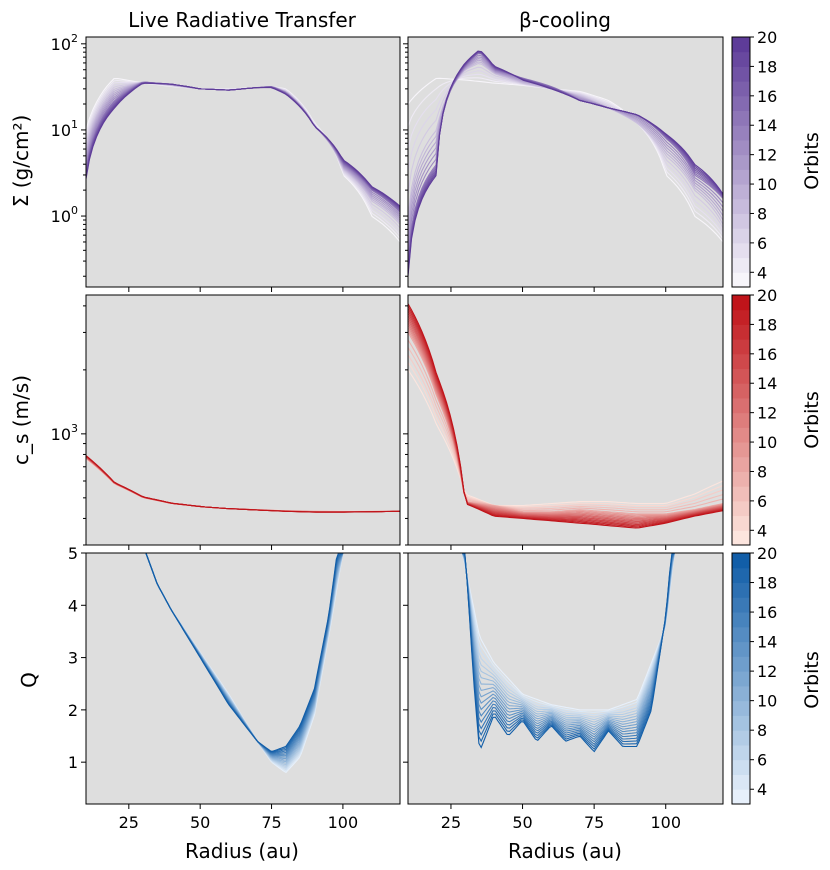  What do you see at coordinates (762, 789) in the screenshot?
I see `colorbar-tick-label: 4` at bounding box center [762, 789].